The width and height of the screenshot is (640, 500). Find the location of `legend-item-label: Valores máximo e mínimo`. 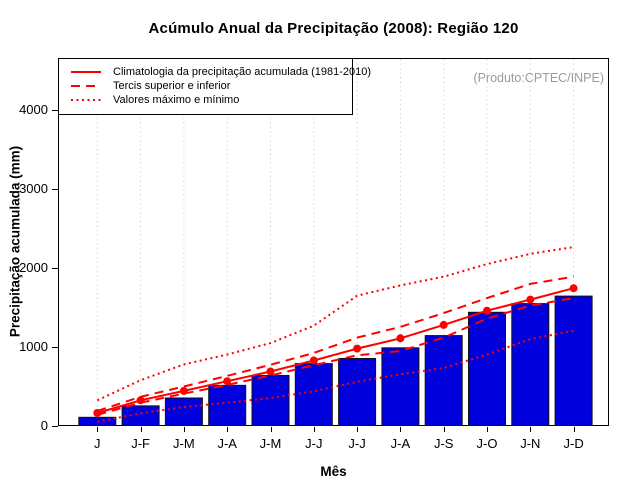

legend-item-label: Valores máximo e mínimo is located at coordinates (176, 100).